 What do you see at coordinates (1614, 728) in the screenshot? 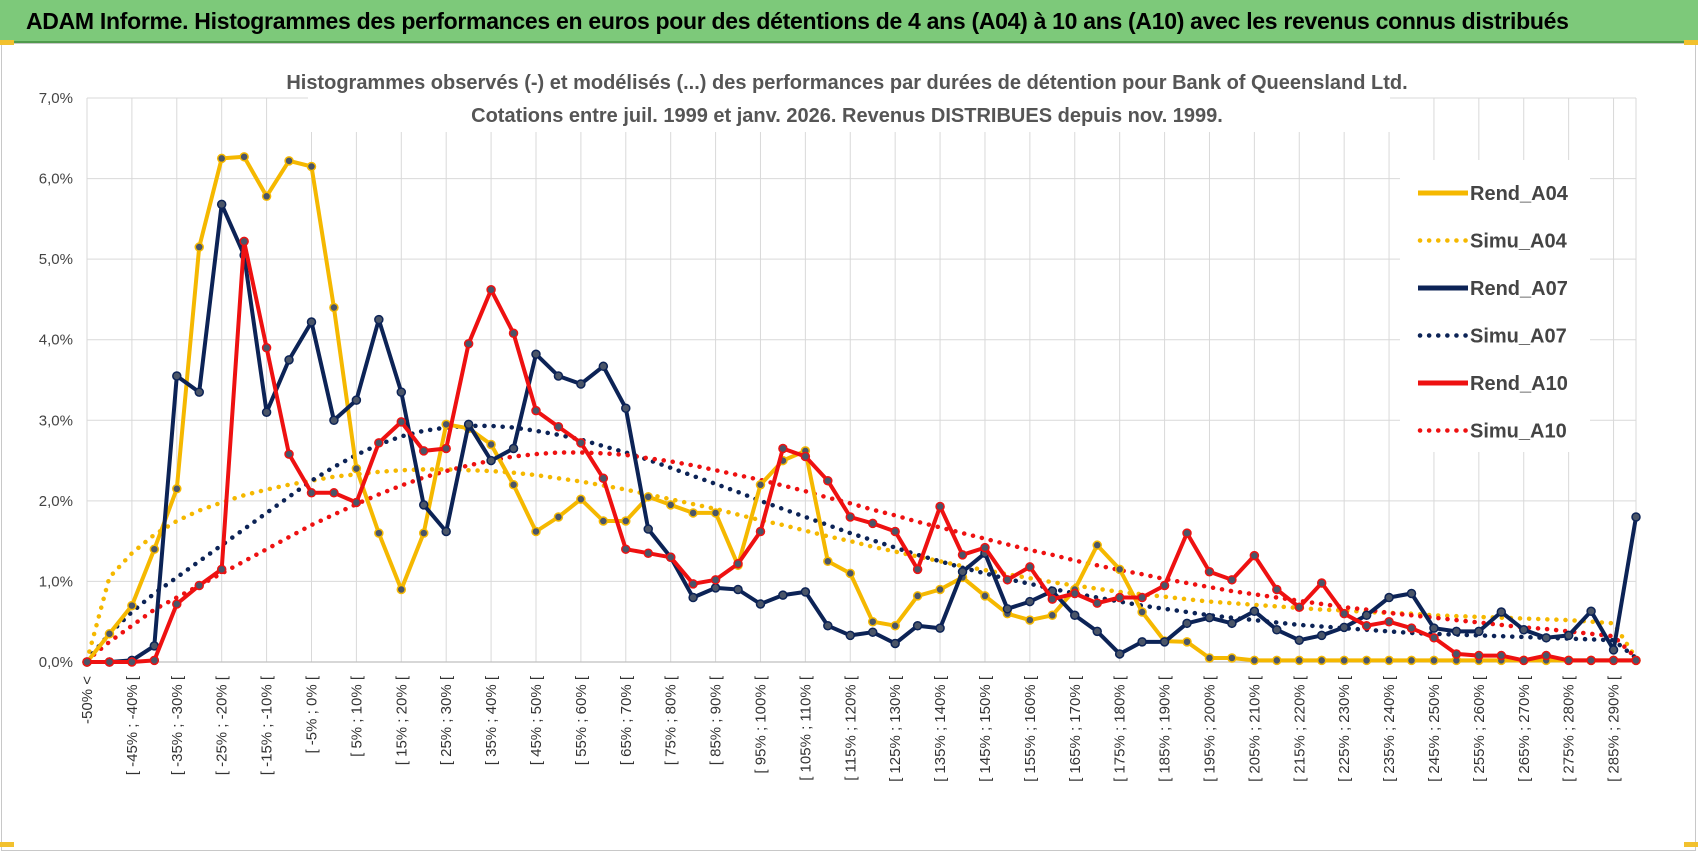
I see `x-tick-label: [ 285% ; 290% [` at bounding box center [1614, 728].